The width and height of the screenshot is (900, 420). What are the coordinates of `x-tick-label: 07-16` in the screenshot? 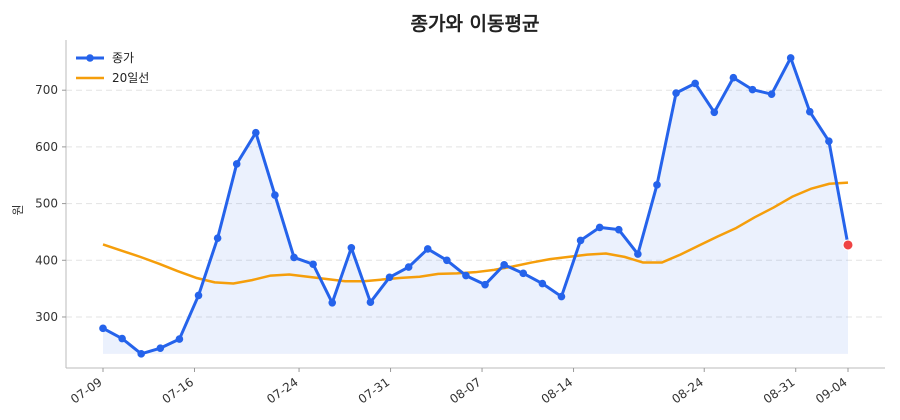 It's located at (178, 390).